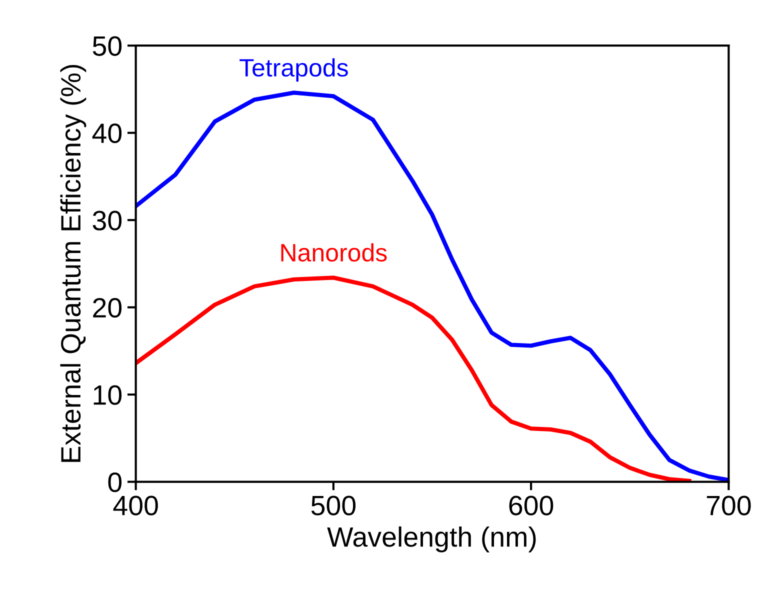 The height and width of the screenshot is (600, 763). What do you see at coordinates (107, 134) in the screenshot?
I see `y-tick-label: 40` at bounding box center [107, 134].